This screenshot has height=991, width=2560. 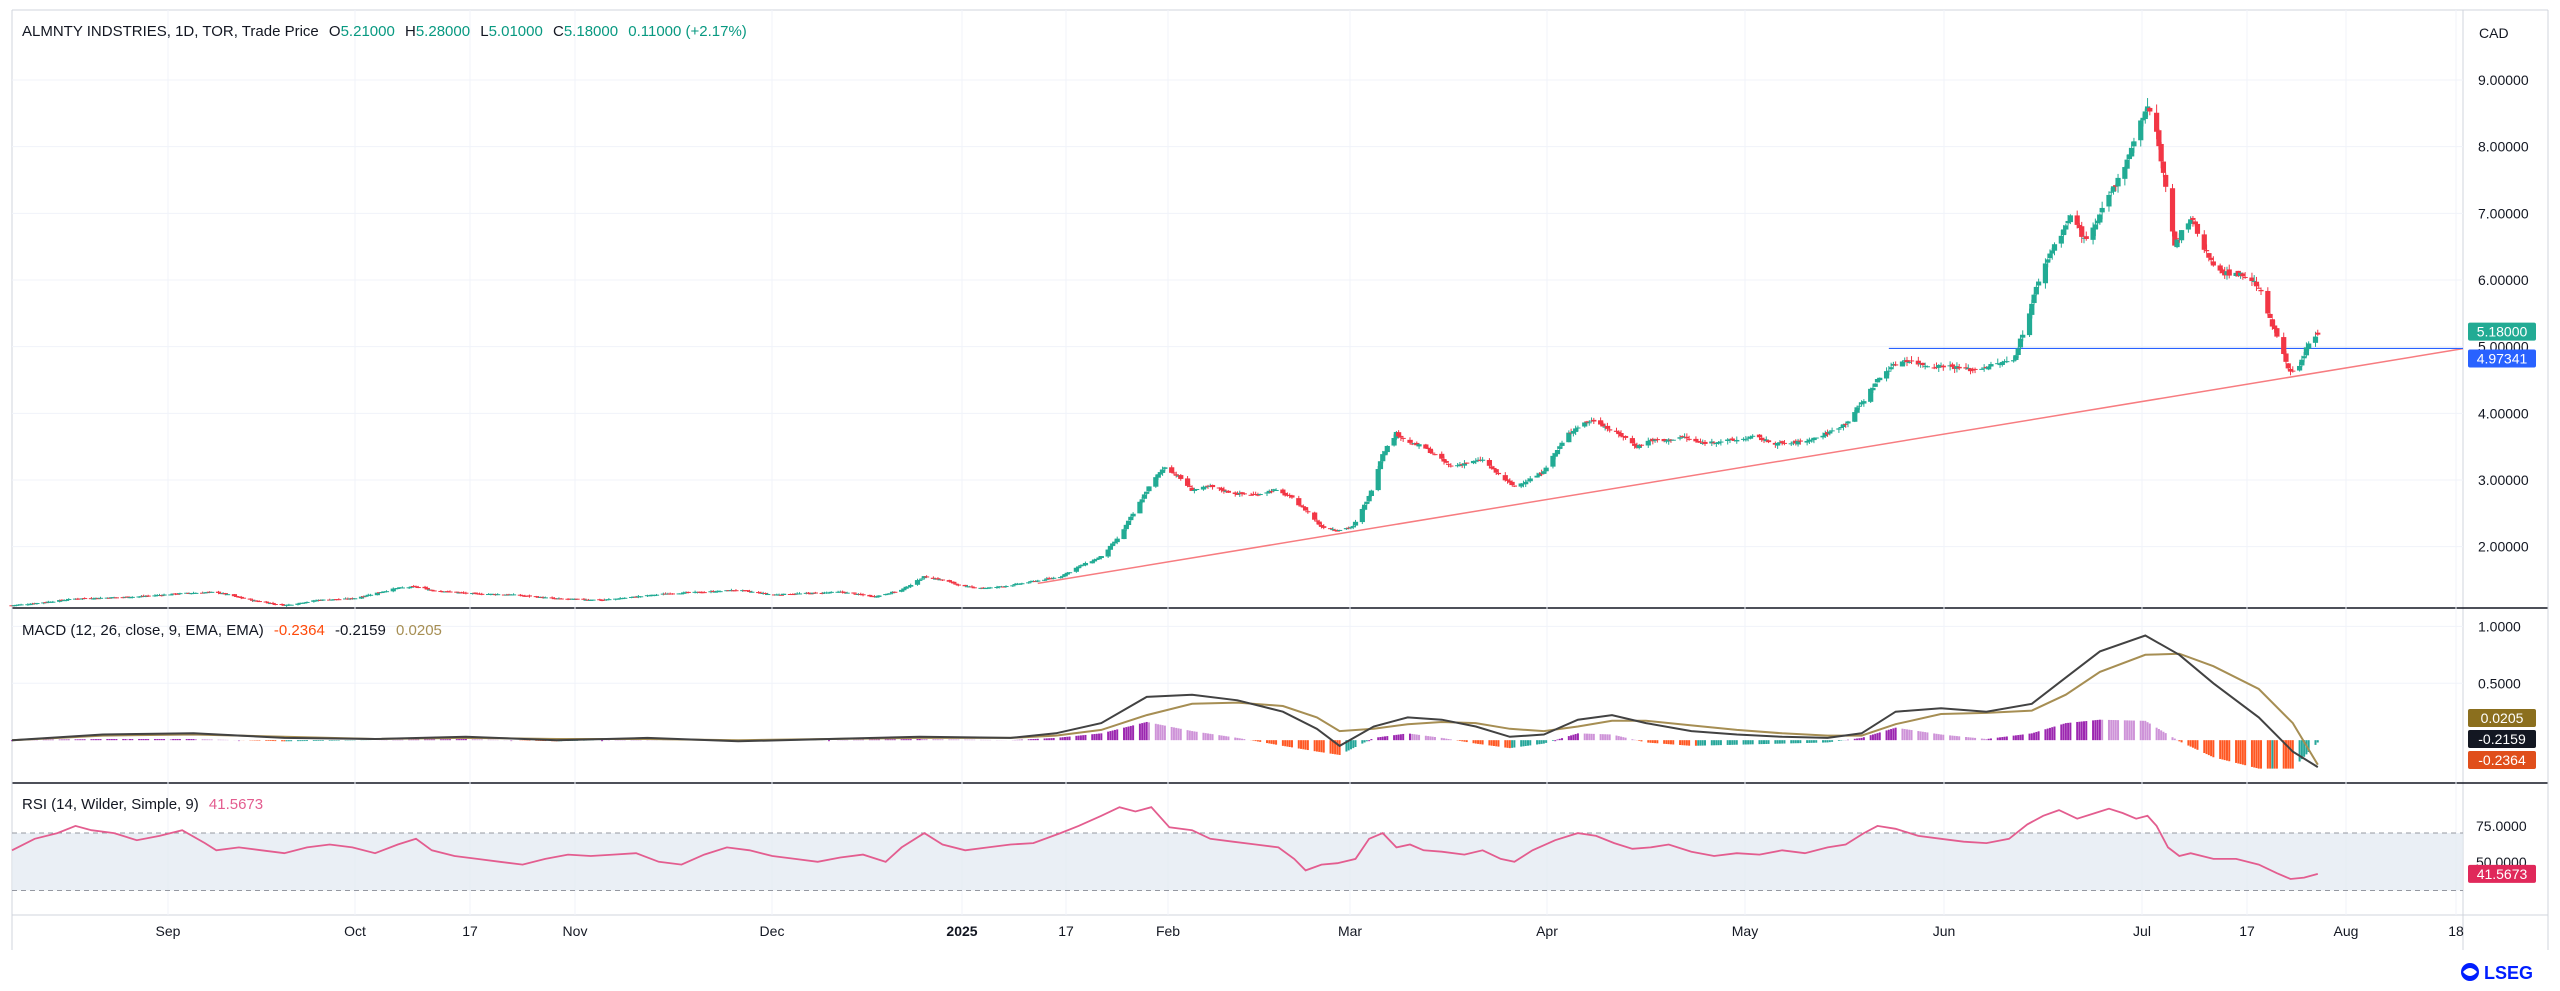 What do you see at coordinates (361, 31) in the screenshot?
I see `open-value: O5.21000` at bounding box center [361, 31].